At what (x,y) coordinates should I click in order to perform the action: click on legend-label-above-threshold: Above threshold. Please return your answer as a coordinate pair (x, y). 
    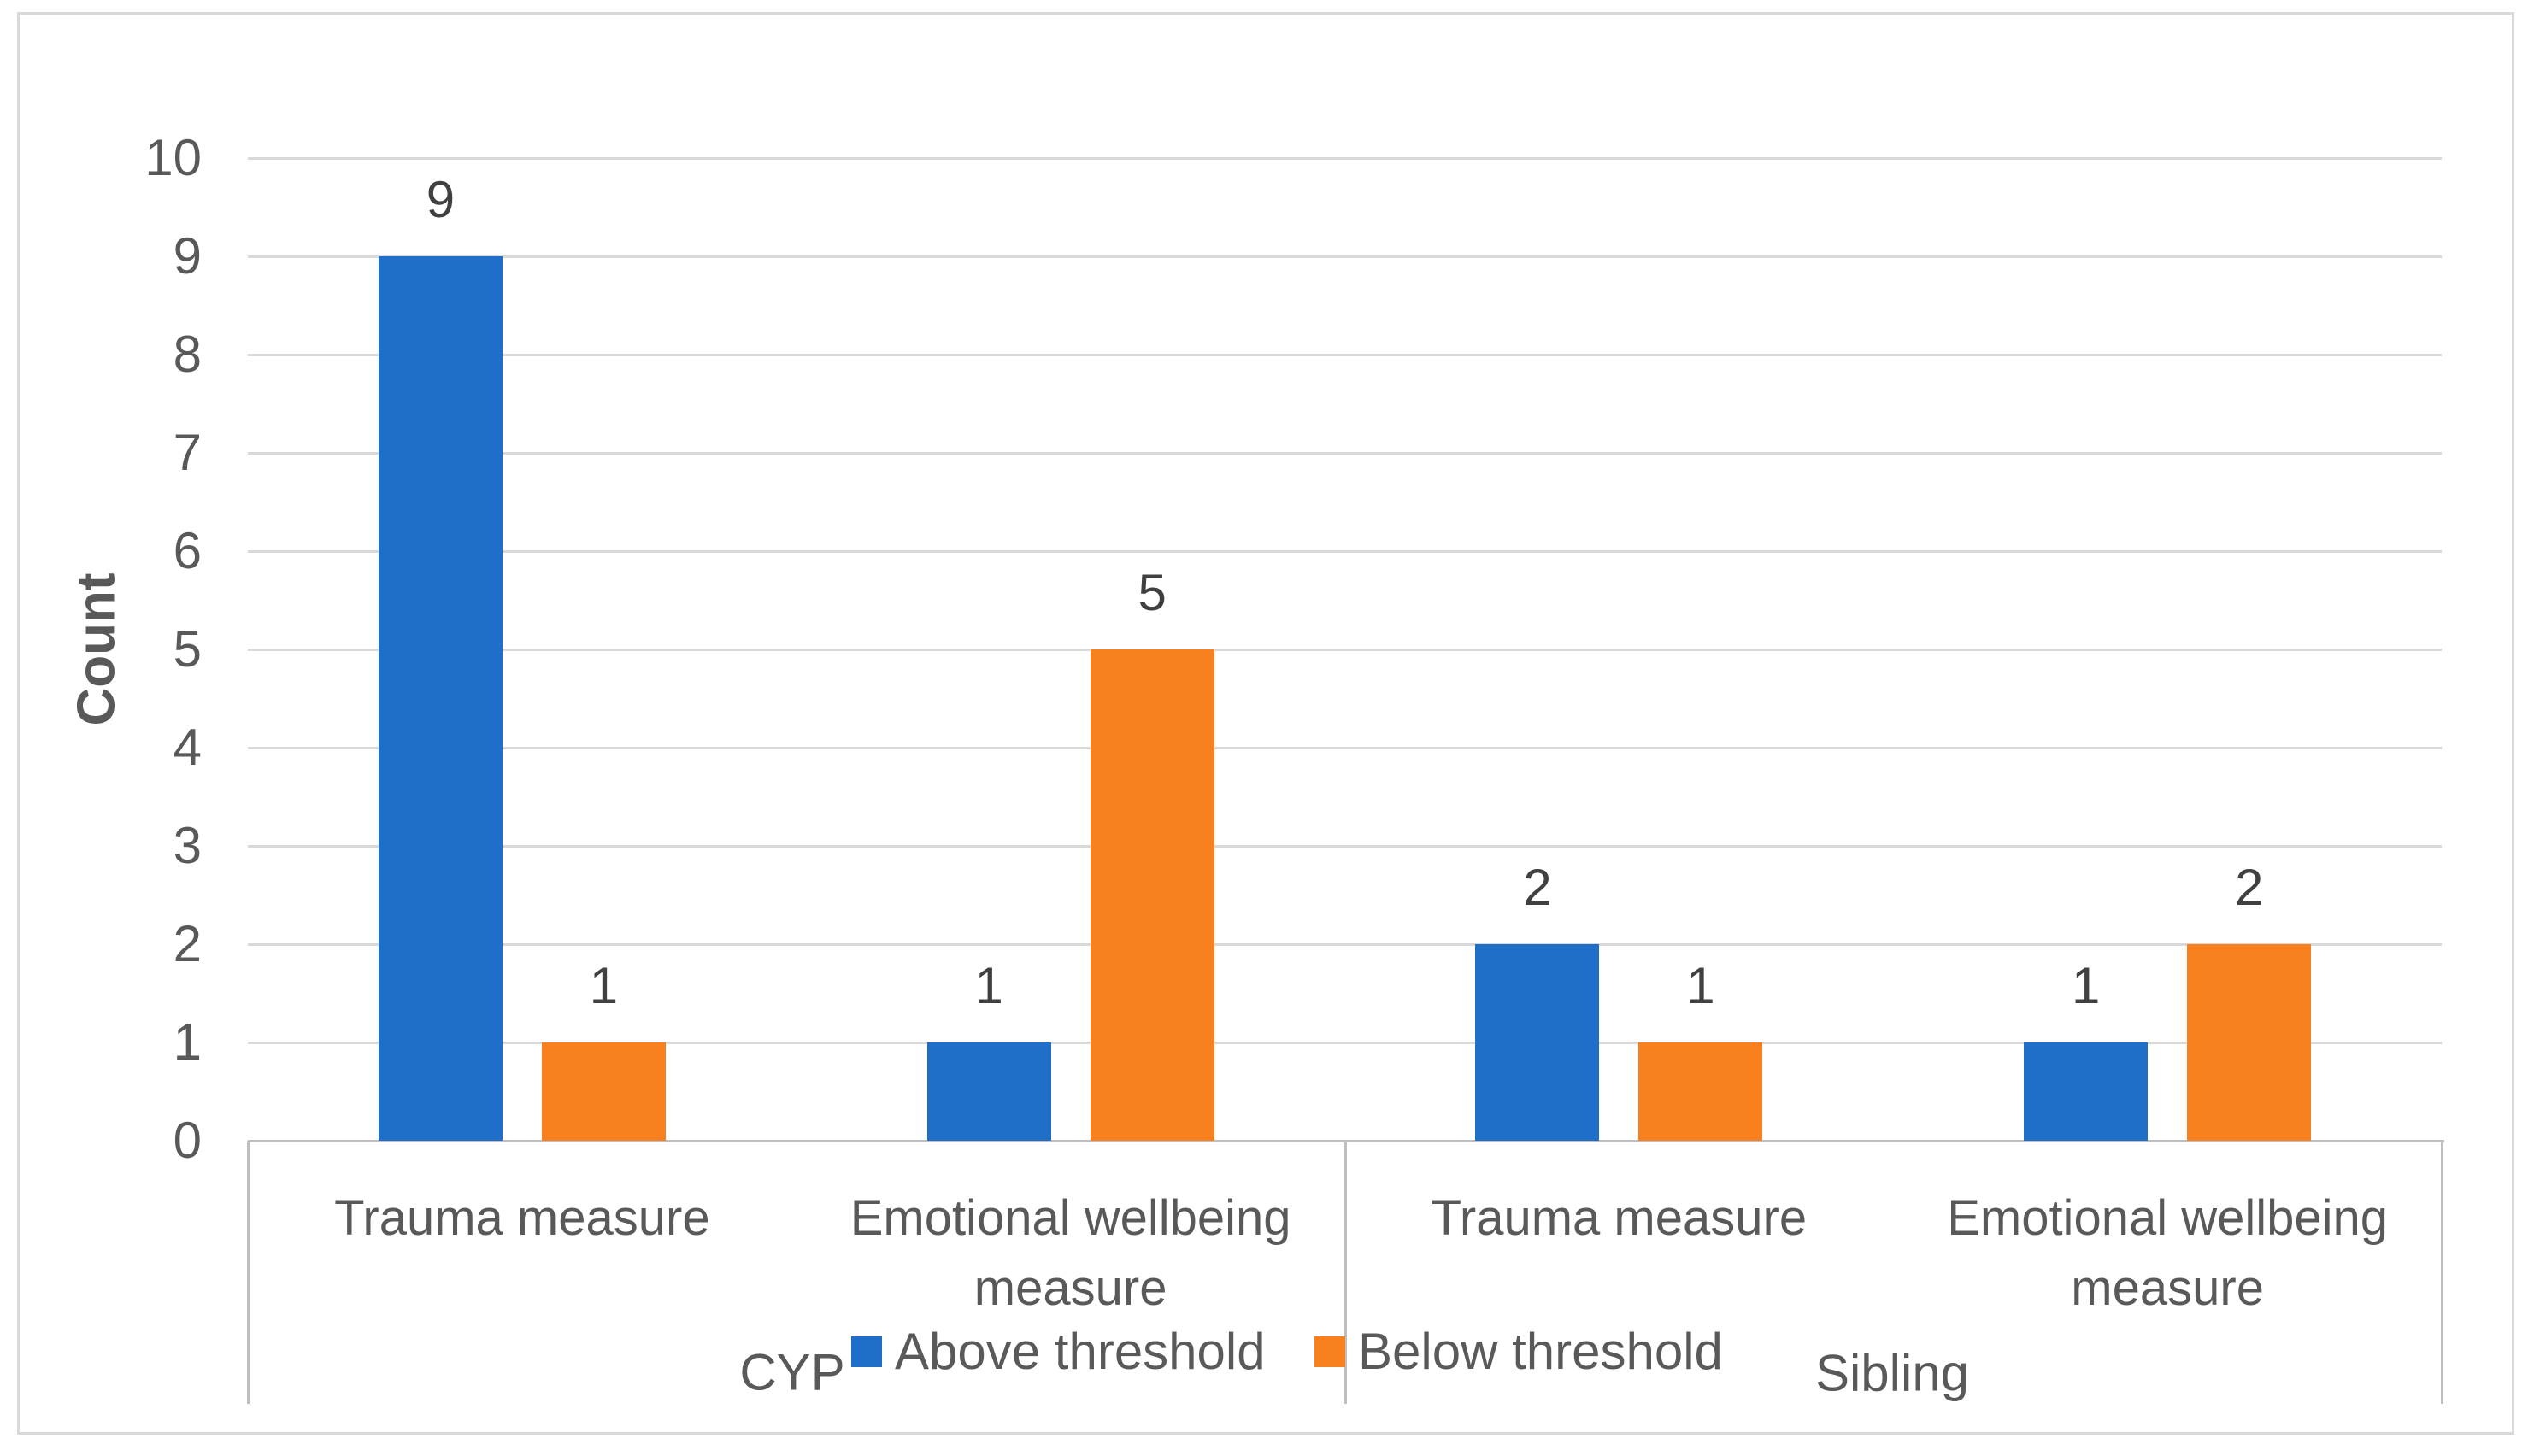
    Looking at the image, I should click on (1080, 1351).